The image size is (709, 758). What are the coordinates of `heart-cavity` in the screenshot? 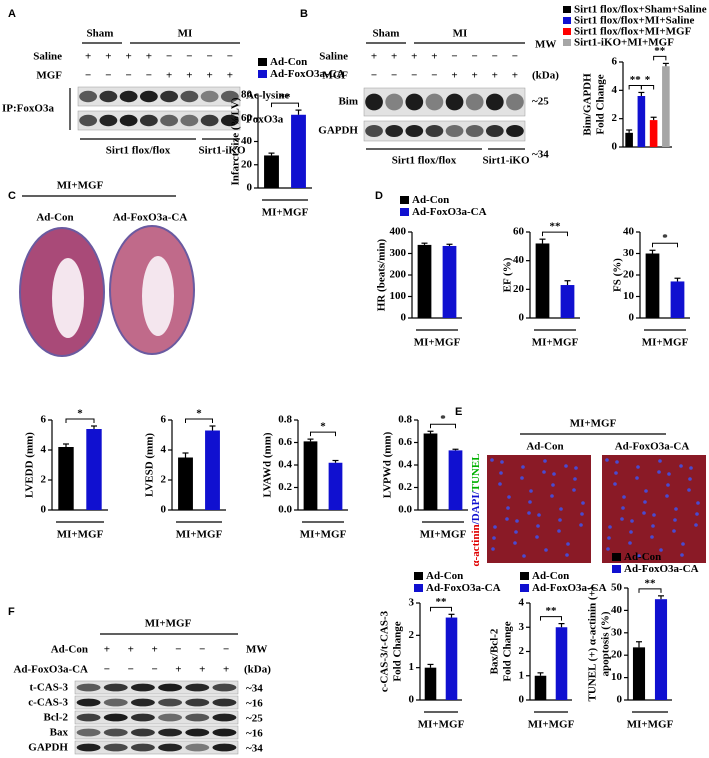 It's located at (68, 298).